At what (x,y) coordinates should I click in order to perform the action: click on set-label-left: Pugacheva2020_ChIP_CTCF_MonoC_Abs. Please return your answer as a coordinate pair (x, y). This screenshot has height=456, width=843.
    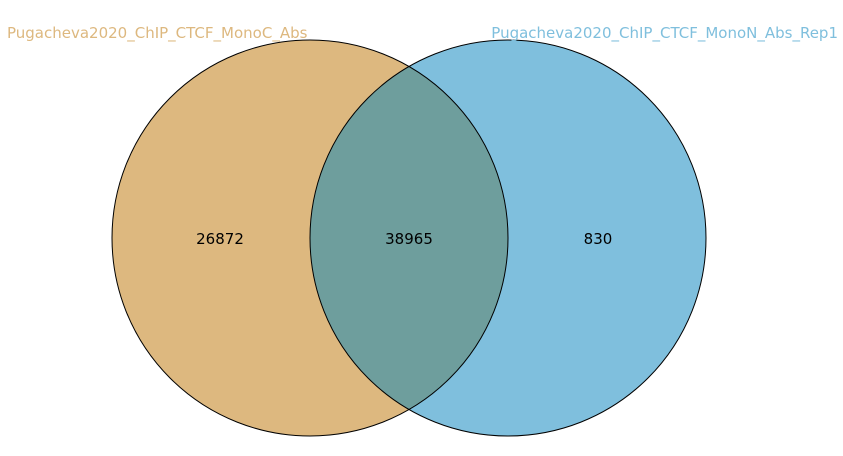
    Looking at the image, I should click on (157, 33).